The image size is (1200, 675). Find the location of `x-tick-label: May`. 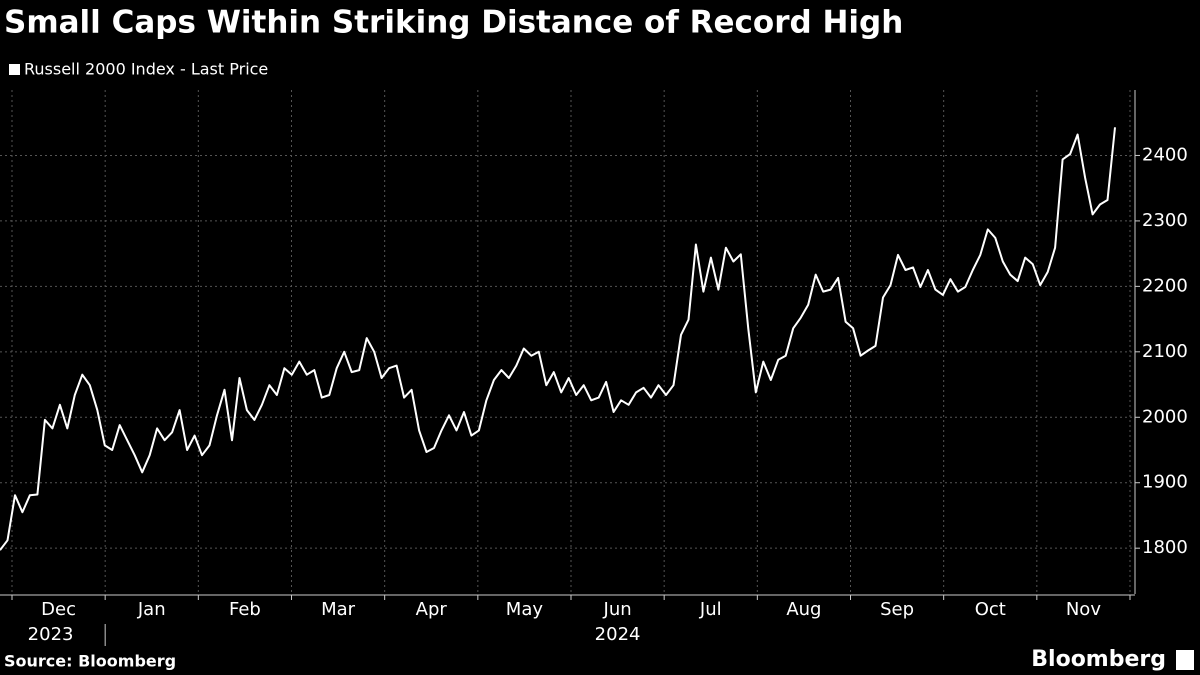

x-tick-label: May is located at coordinates (525, 609).